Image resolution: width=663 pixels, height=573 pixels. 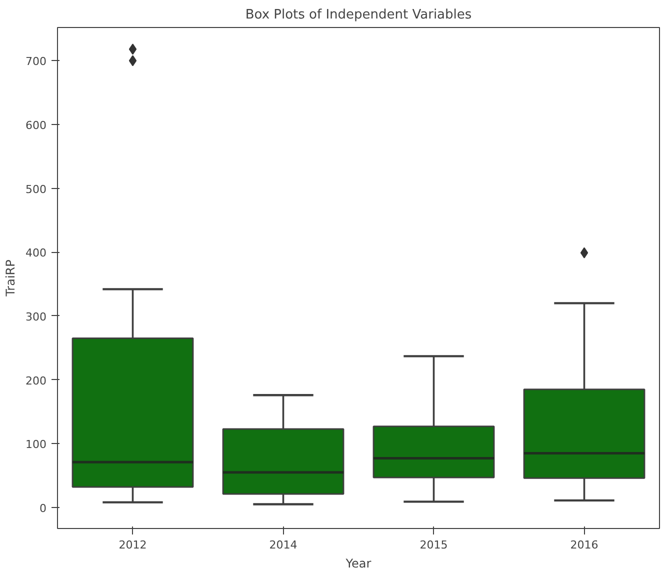 I want to click on x-tick-label: 2012, so click(x=132, y=545).